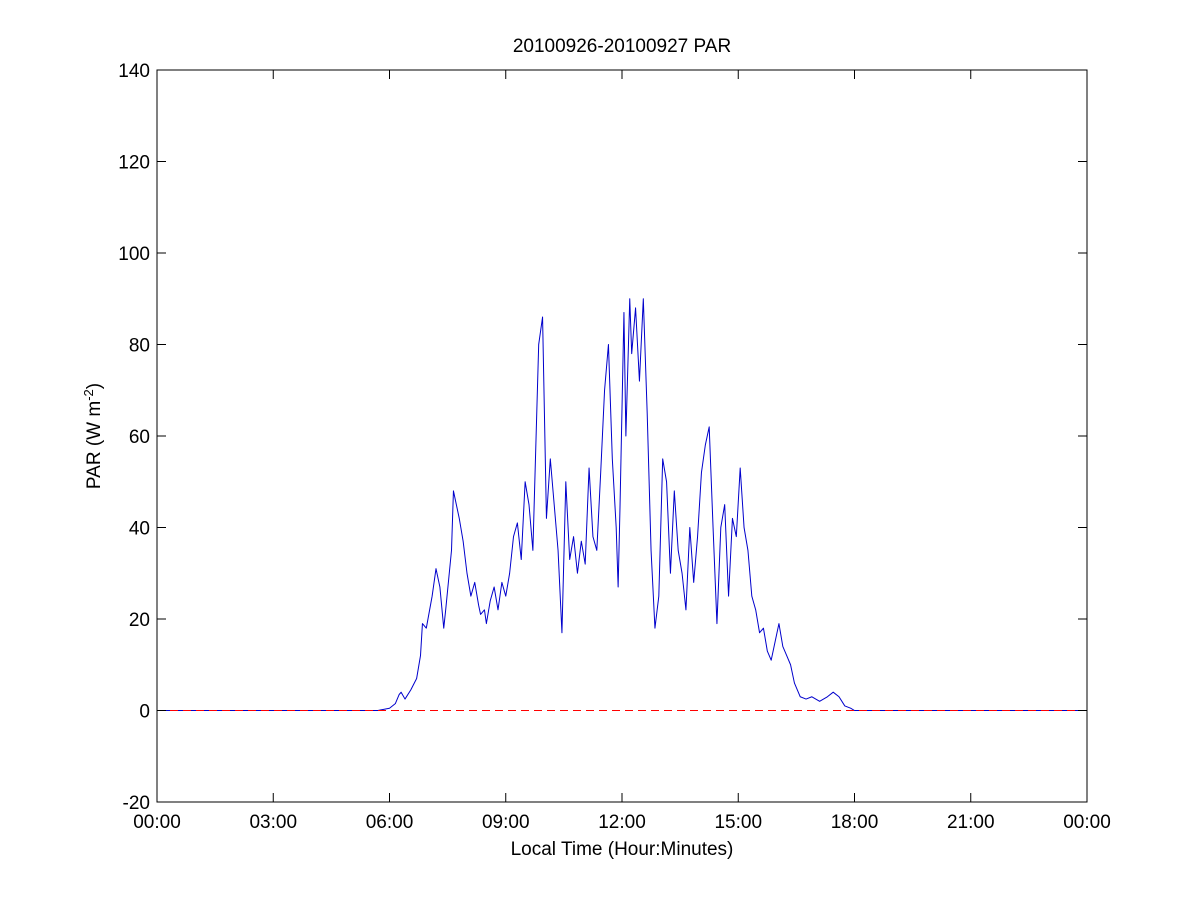 The width and height of the screenshot is (1201, 901). What do you see at coordinates (144, 712) in the screenshot?
I see `y-tick-label: 0` at bounding box center [144, 712].